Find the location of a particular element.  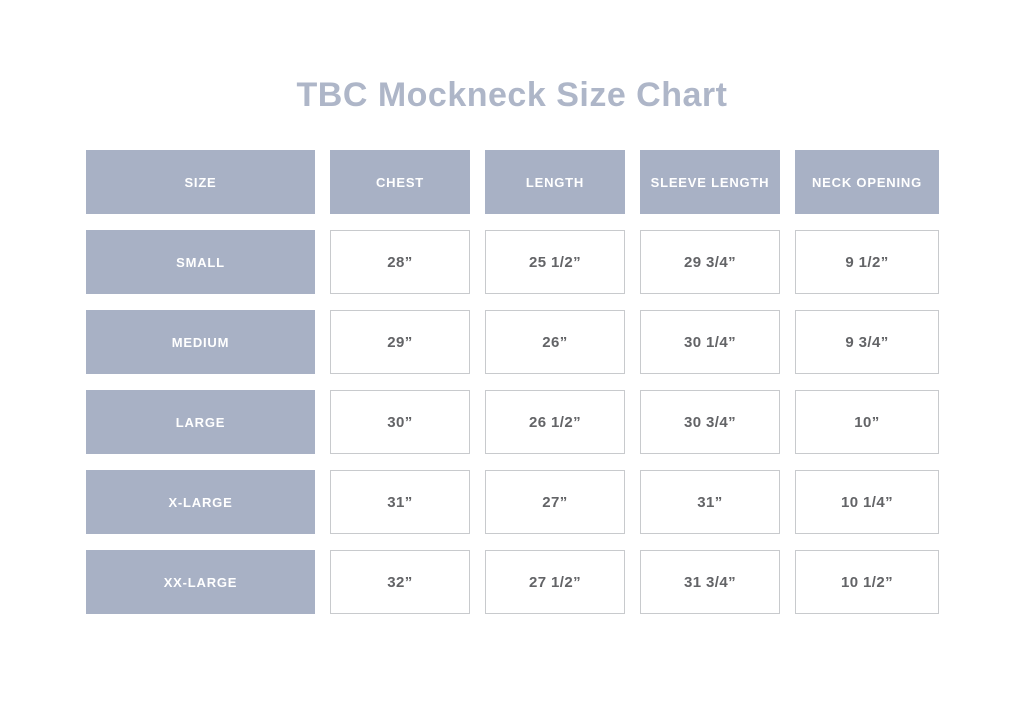

value-small-chest: 28” is located at coordinates (400, 262).